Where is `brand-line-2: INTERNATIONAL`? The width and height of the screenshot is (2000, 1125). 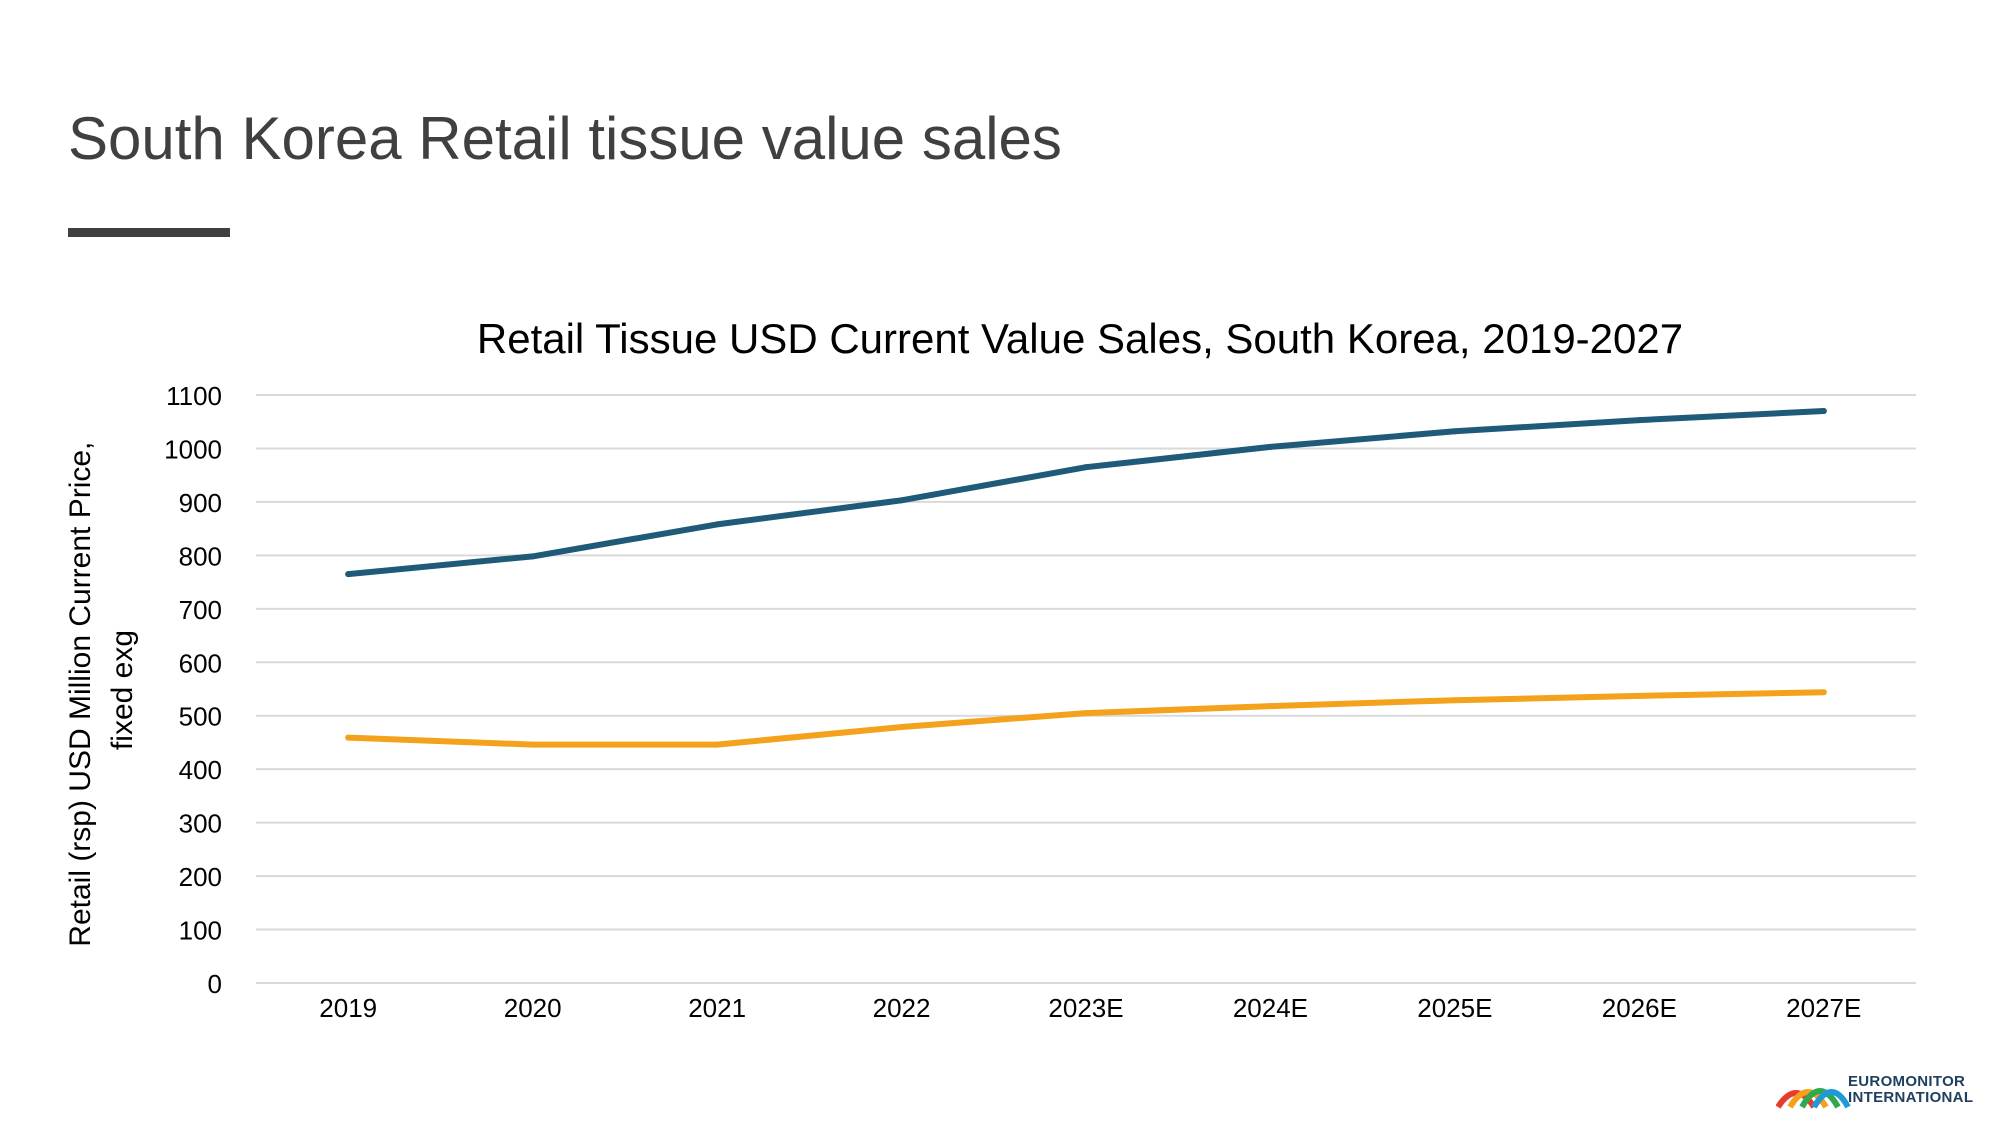
brand-line-2: INTERNATIONAL is located at coordinates (1911, 1097).